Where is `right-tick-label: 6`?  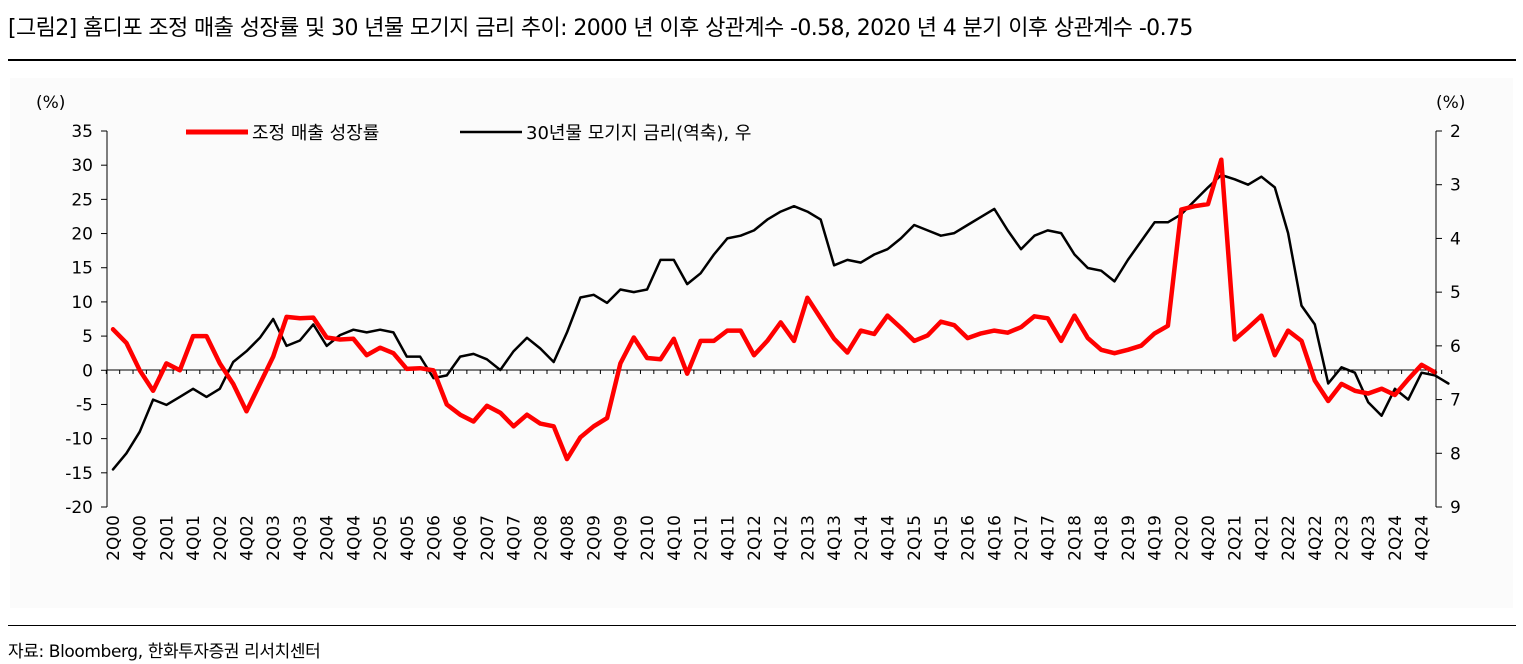 right-tick-label: 6 is located at coordinates (1455, 347).